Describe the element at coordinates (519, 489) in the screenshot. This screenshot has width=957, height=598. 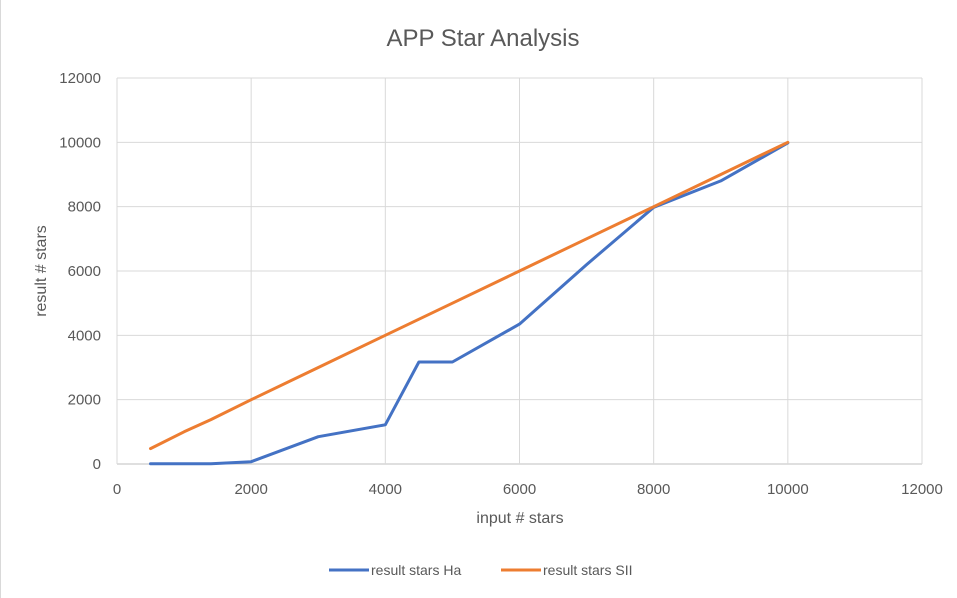
I see `x-tick-label: 6000` at that location.